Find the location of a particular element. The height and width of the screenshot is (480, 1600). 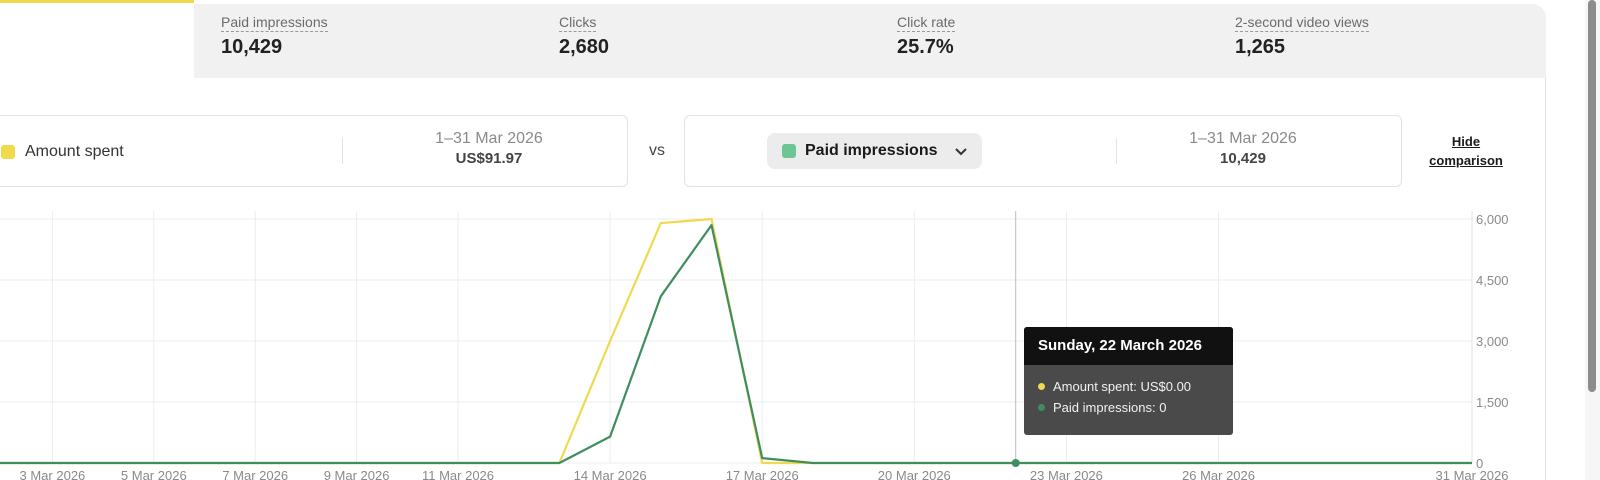

x-tick-label: 17 Mar 2026 is located at coordinates (762, 474).